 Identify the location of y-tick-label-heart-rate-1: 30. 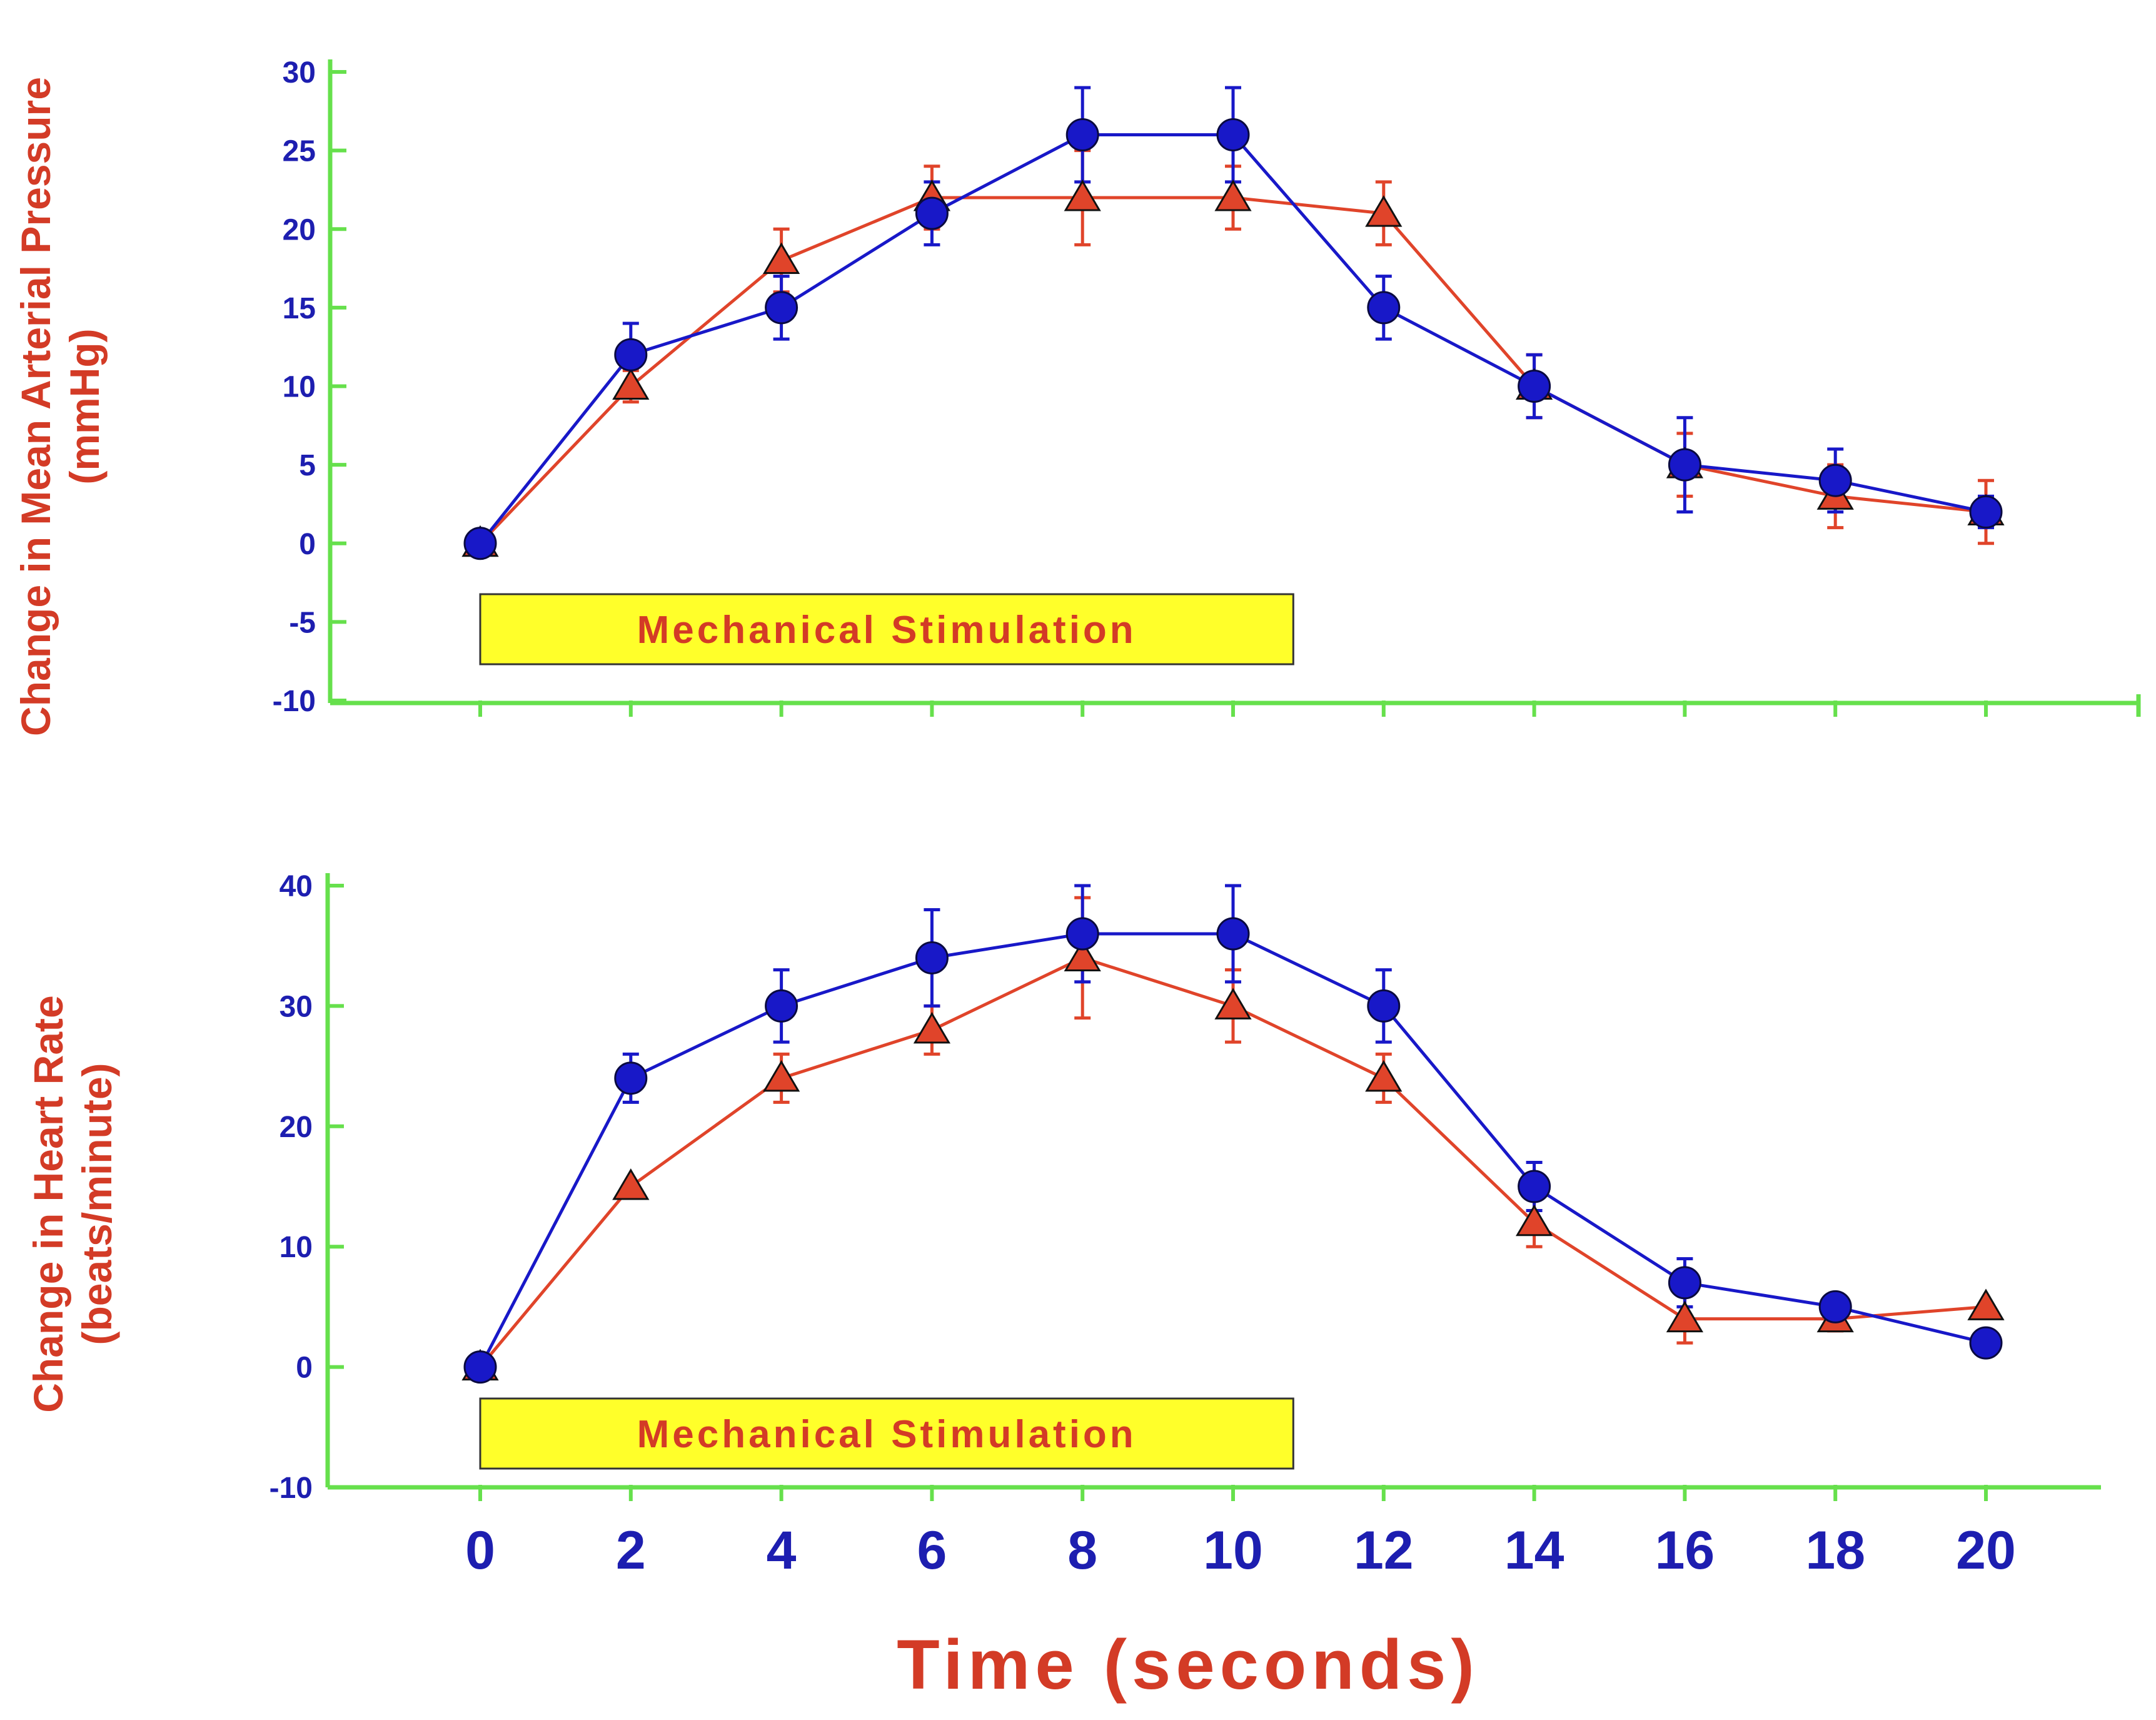
(296, 1006).